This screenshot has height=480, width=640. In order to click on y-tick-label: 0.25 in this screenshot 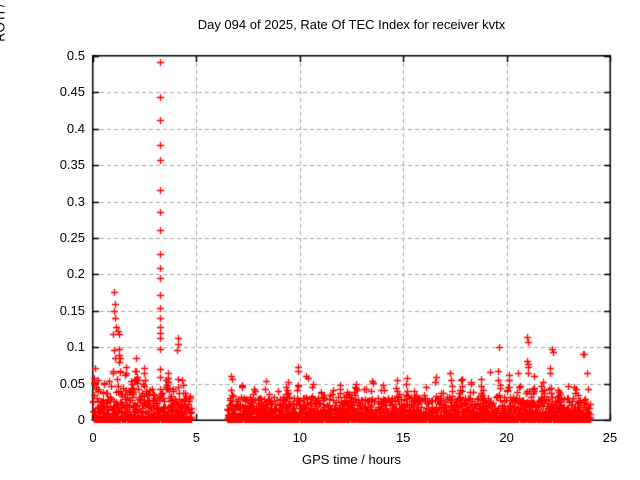, I will do `click(72, 237)`.